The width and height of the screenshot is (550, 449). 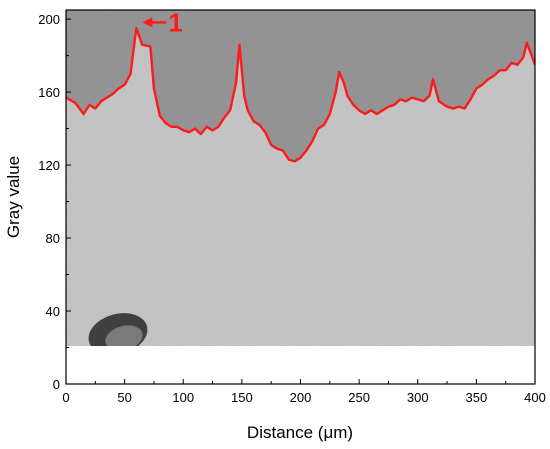 I want to click on micrograph-pore-inner, so click(x=124, y=338).